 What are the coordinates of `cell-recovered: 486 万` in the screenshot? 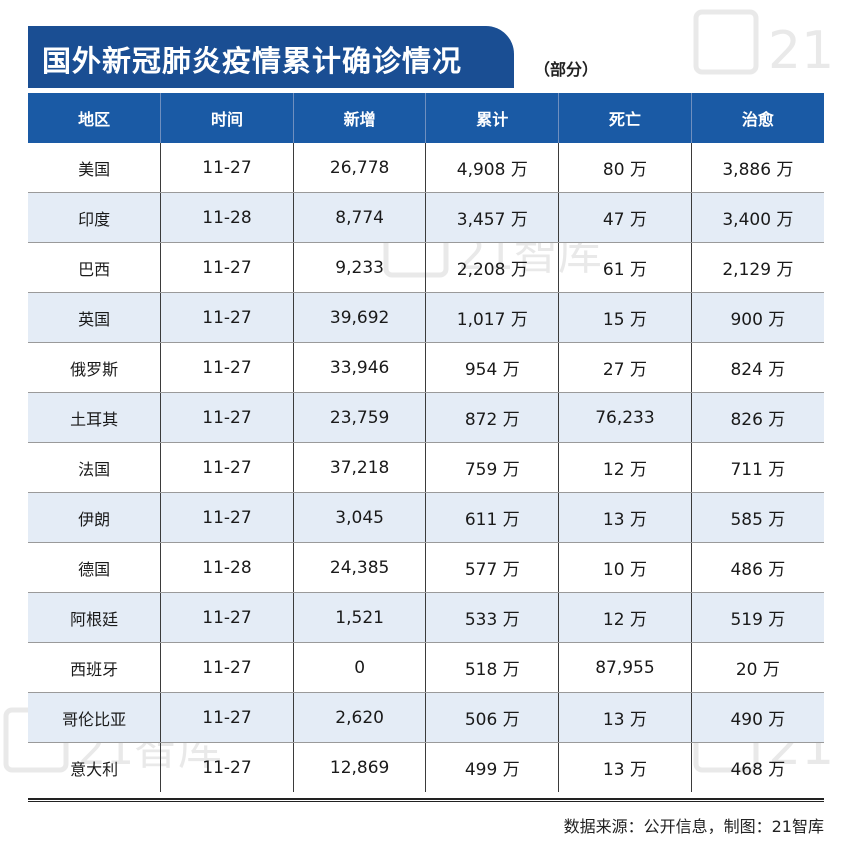 It's located at (757, 567).